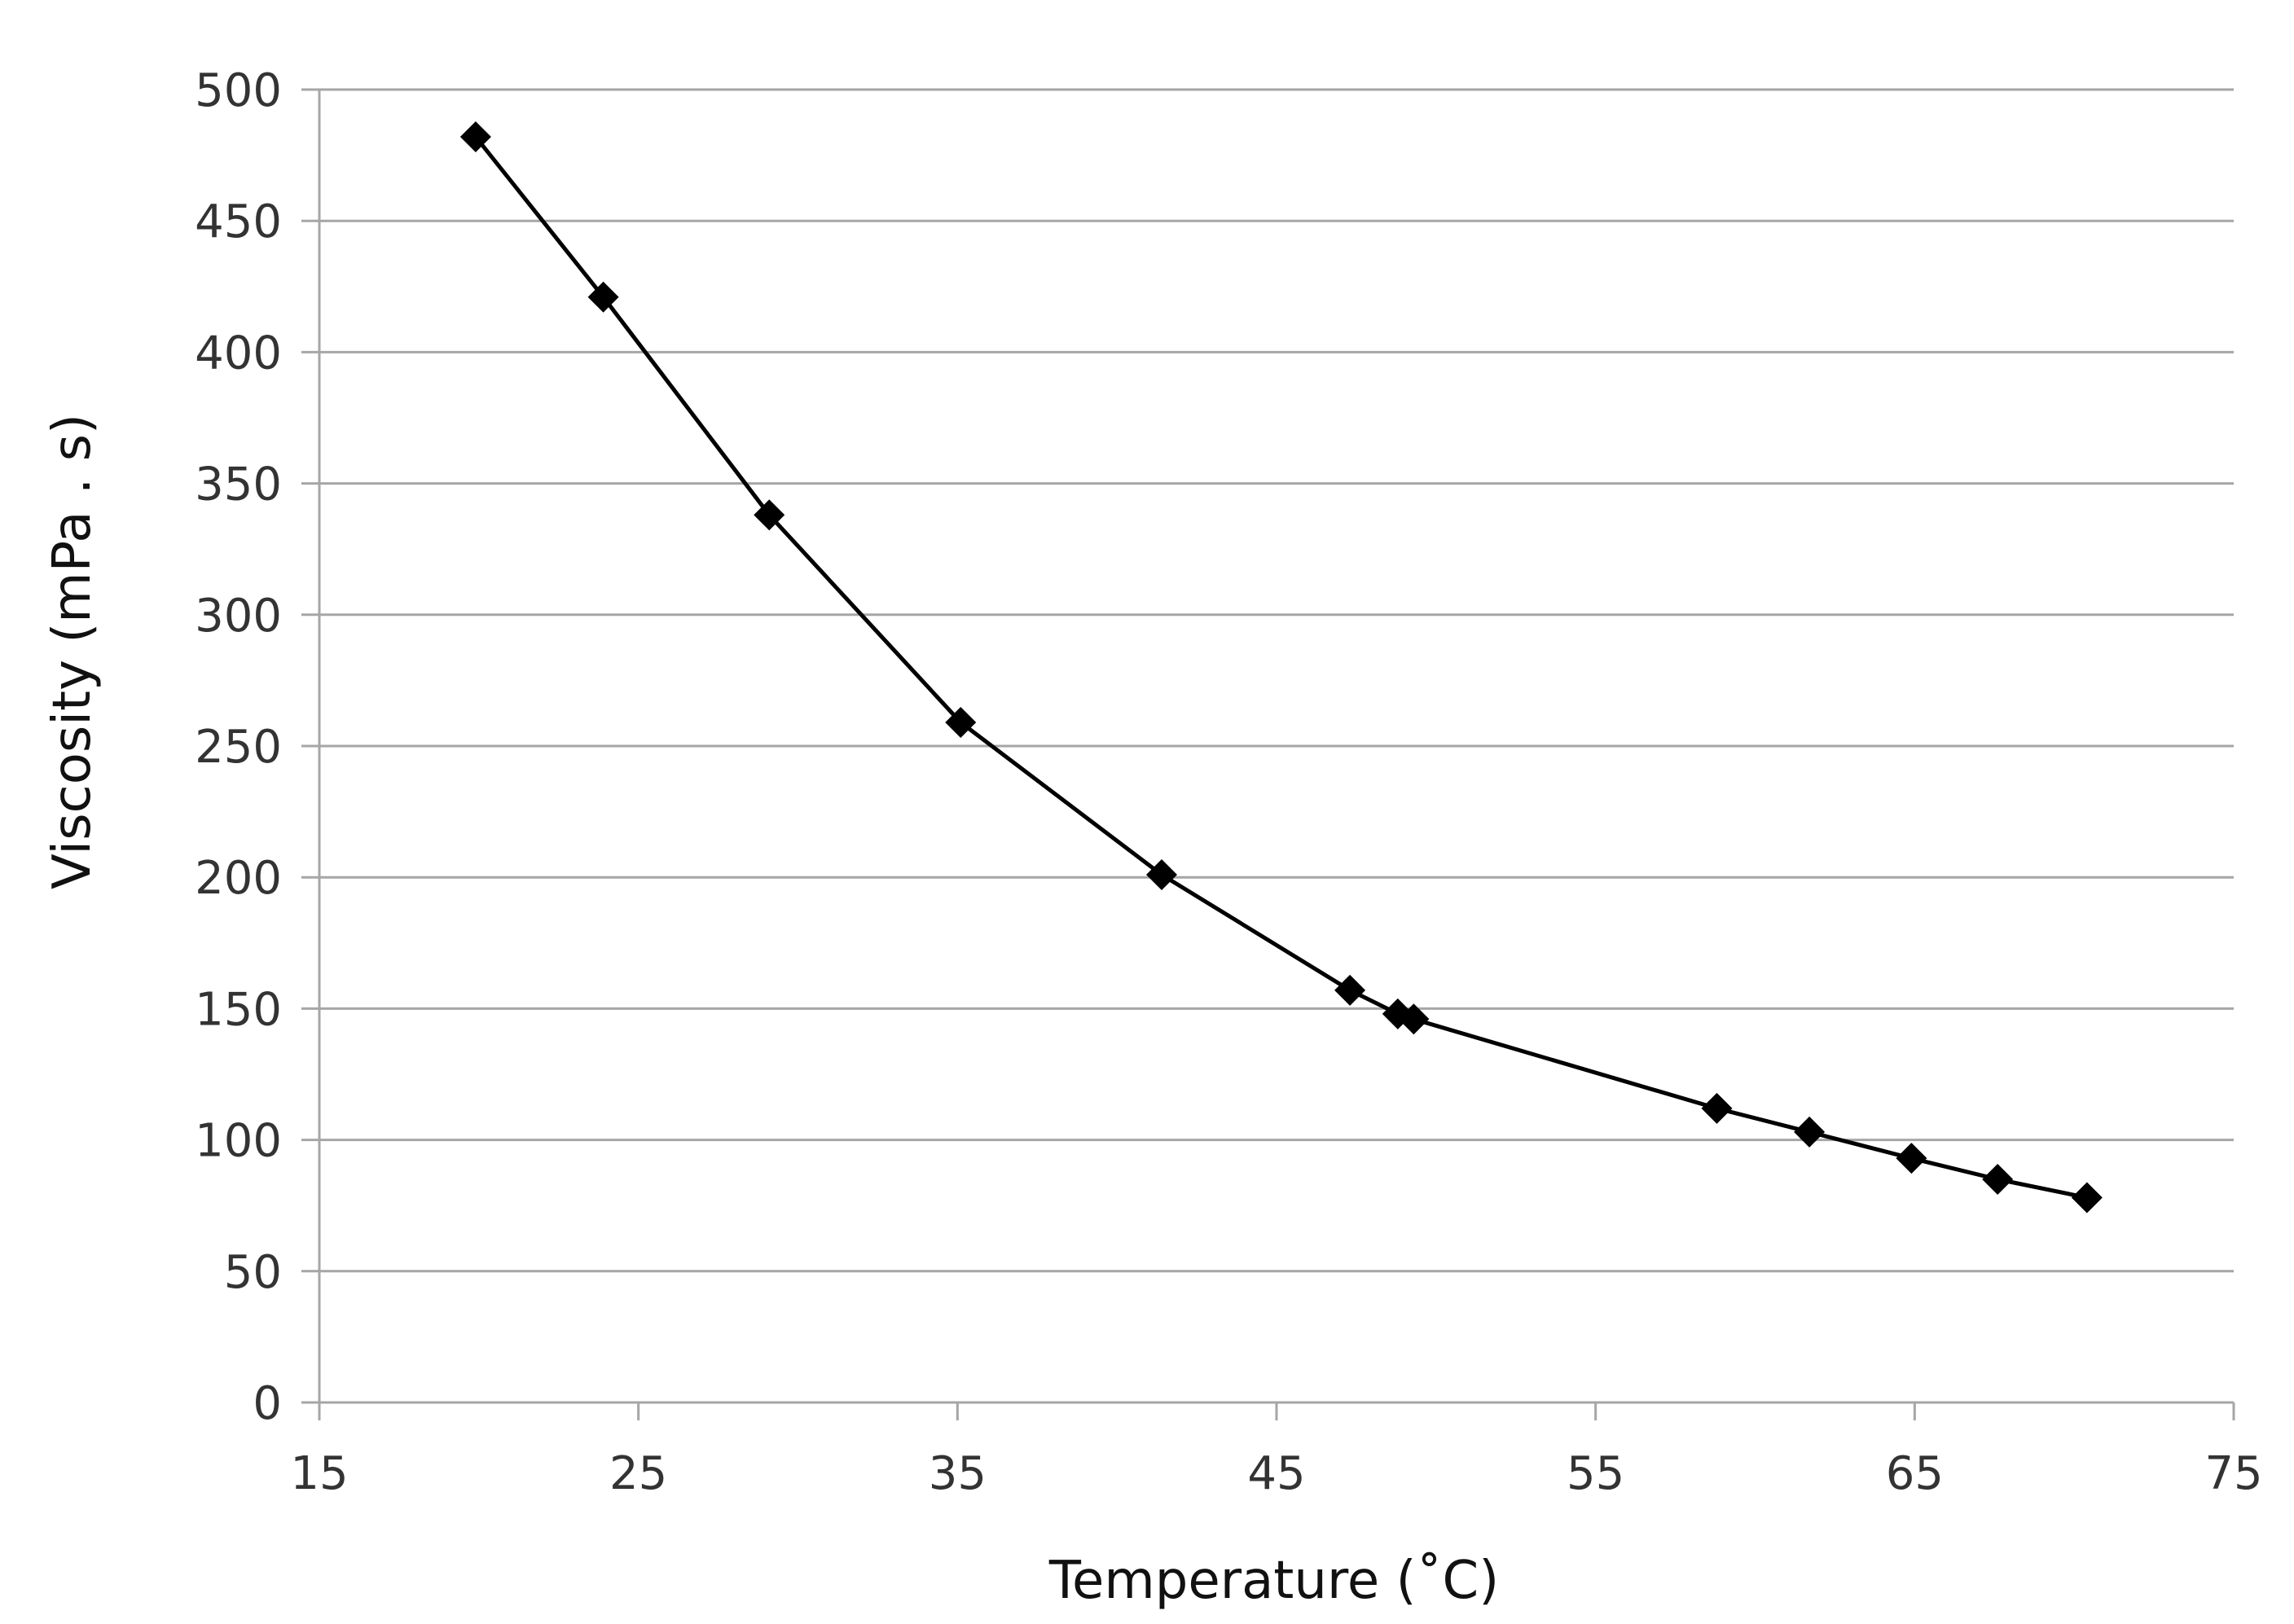 The image size is (2294, 1624). What do you see at coordinates (238, 1141) in the screenshot?
I see `y-tick-label-100: 100` at bounding box center [238, 1141].